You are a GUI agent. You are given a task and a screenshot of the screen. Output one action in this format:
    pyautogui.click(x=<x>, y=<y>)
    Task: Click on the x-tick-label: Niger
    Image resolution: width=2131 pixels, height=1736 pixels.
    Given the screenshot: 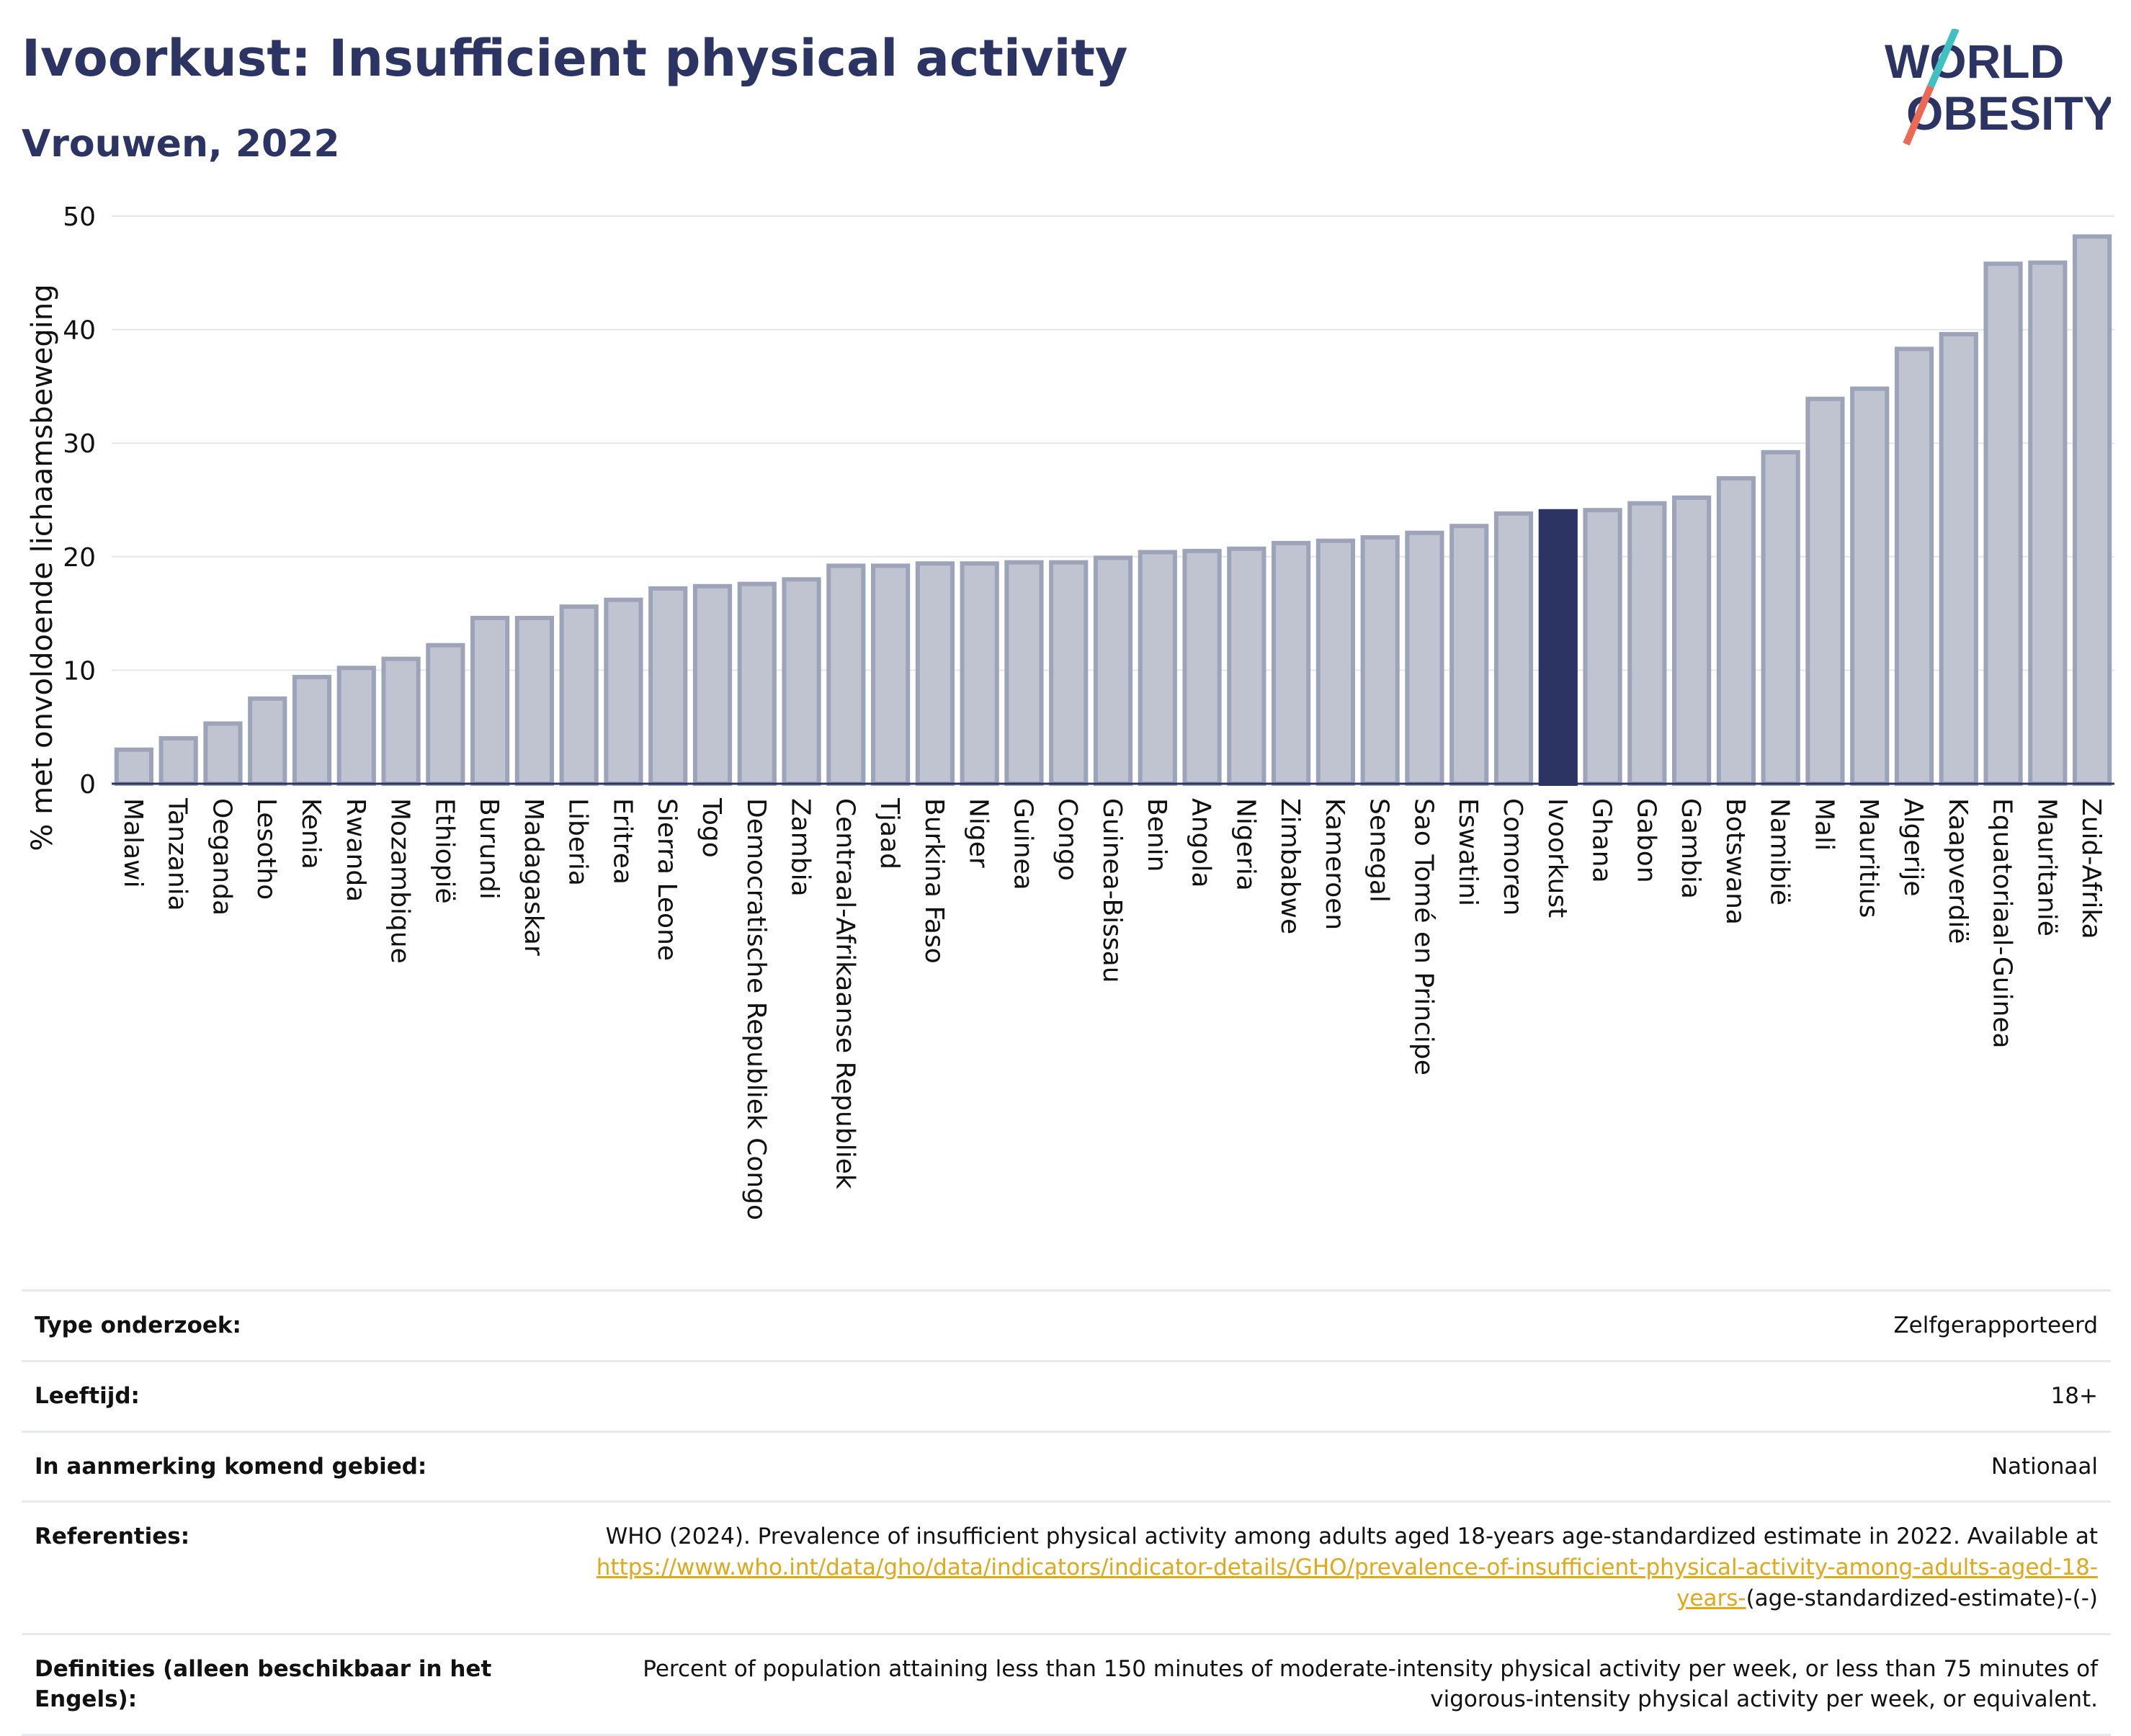 What is the action you would take?
    pyautogui.click(x=978, y=833)
    